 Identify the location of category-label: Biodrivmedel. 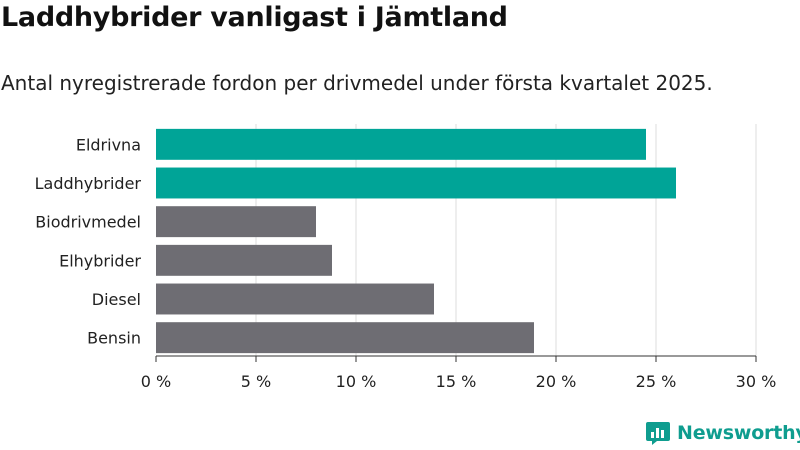
(88, 222).